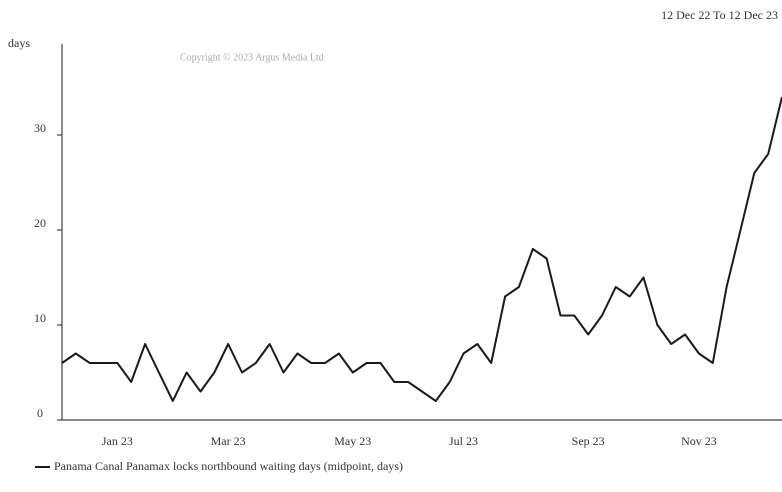 Image resolution: width=782 pixels, height=492 pixels. What do you see at coordinates (19, 43) in the screenshot?
I see `y-axis-label: days` at bounding box center [19, 43].